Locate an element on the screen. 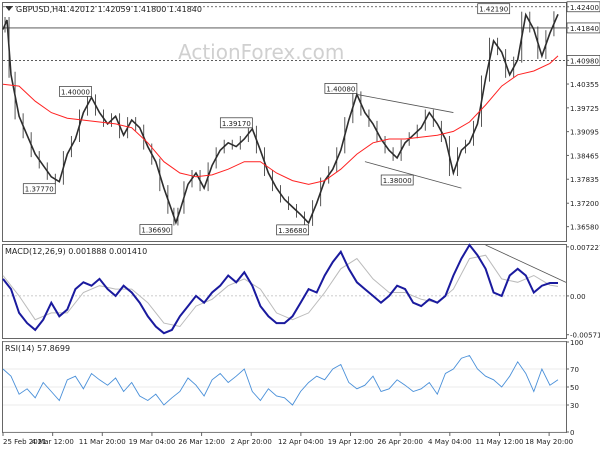  chart-symbol: GBPUSD,H4 is located at coordinates (39, 9).